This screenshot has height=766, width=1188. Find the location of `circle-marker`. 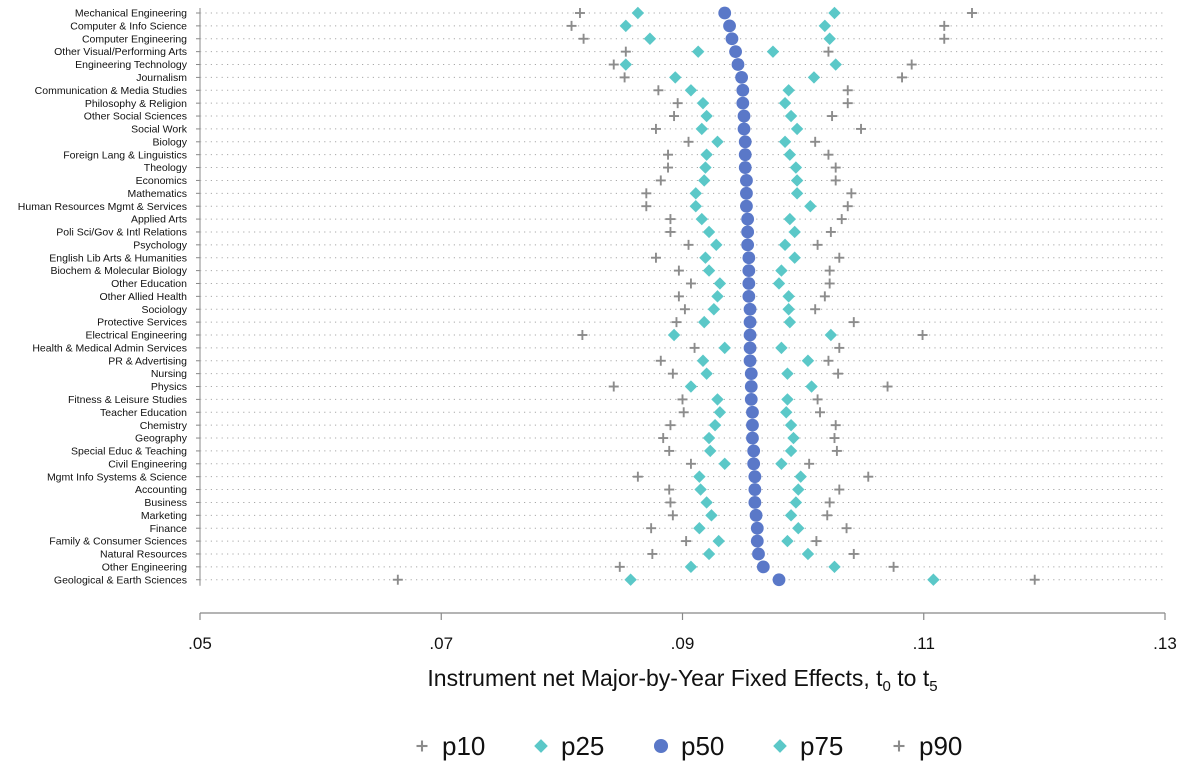

circle-marker is located at coordinates (661, 746).